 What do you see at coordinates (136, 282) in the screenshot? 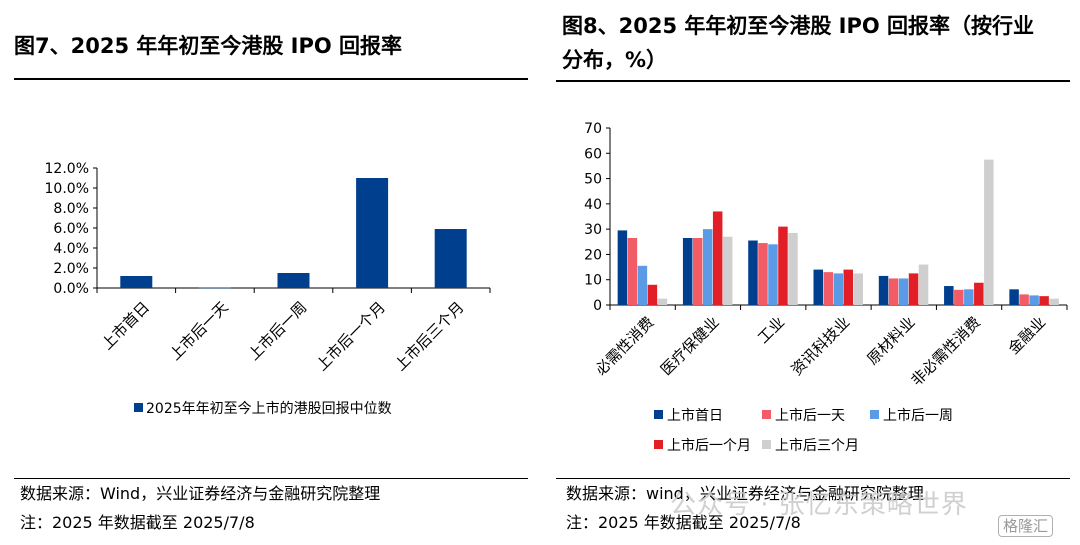
I see `bar-上市首日` at bounding box center [136, 282].